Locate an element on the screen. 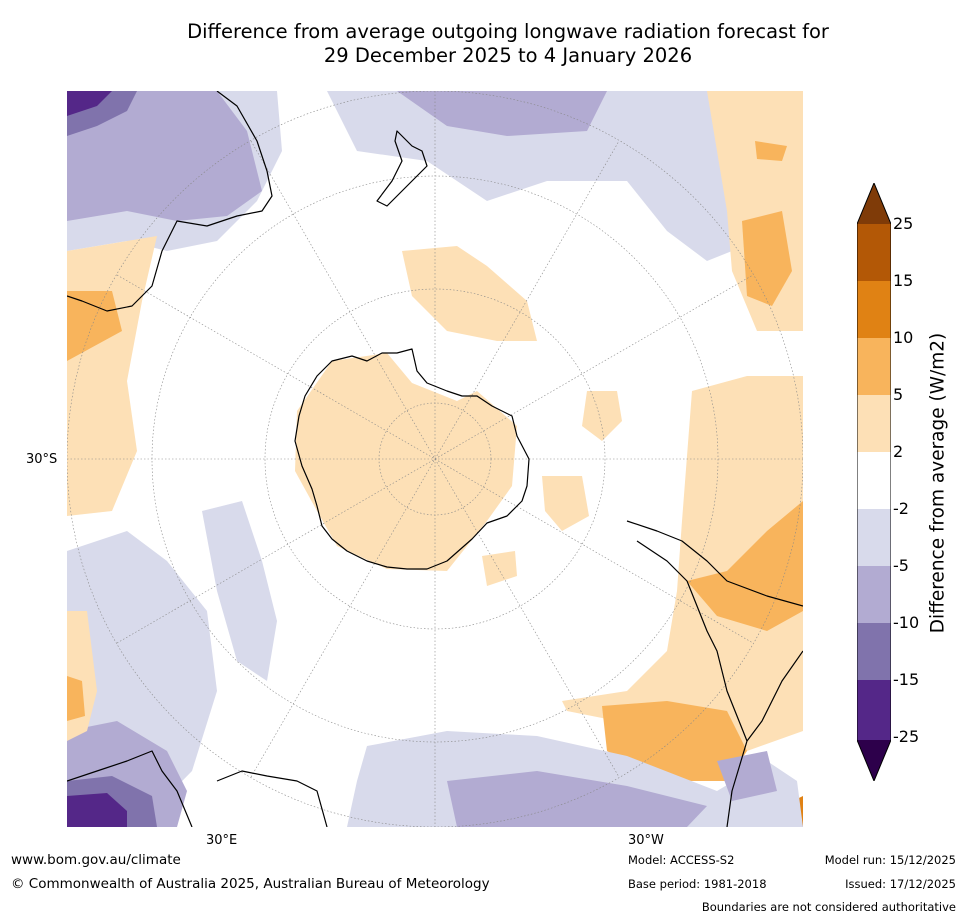  australia-coastline is located at coordinates (170, 201).